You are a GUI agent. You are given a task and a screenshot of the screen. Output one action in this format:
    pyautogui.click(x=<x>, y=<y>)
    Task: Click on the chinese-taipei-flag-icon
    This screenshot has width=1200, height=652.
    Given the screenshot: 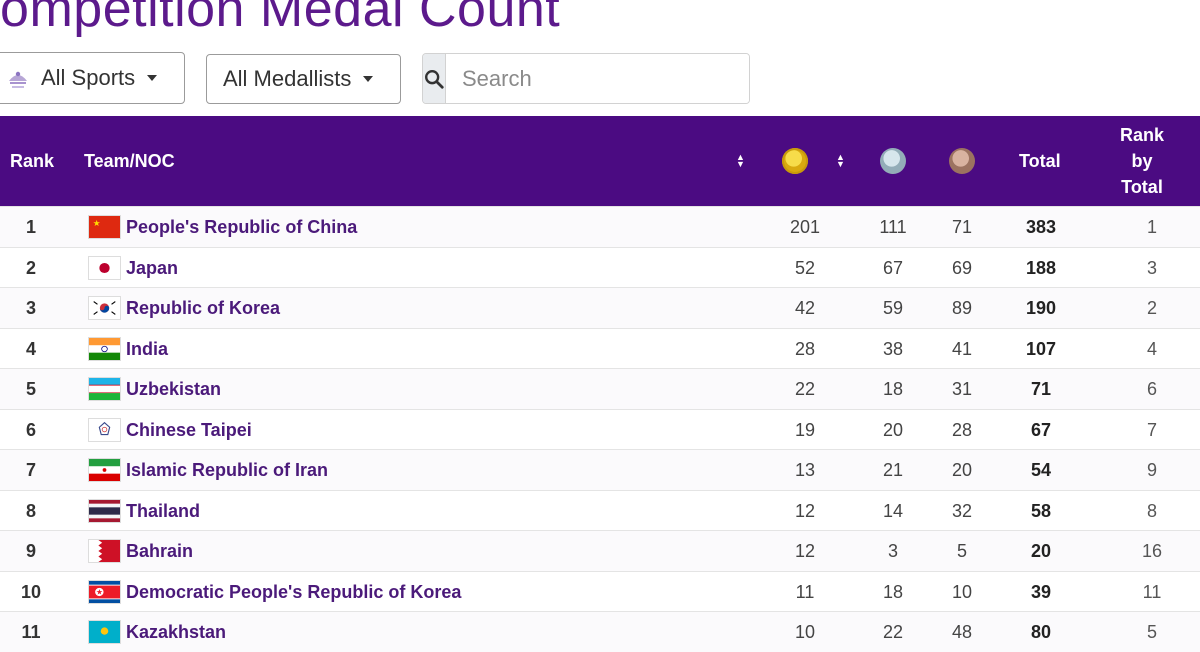 What is the action you would take?
    pyautogui.click(x=104, y=429)
    